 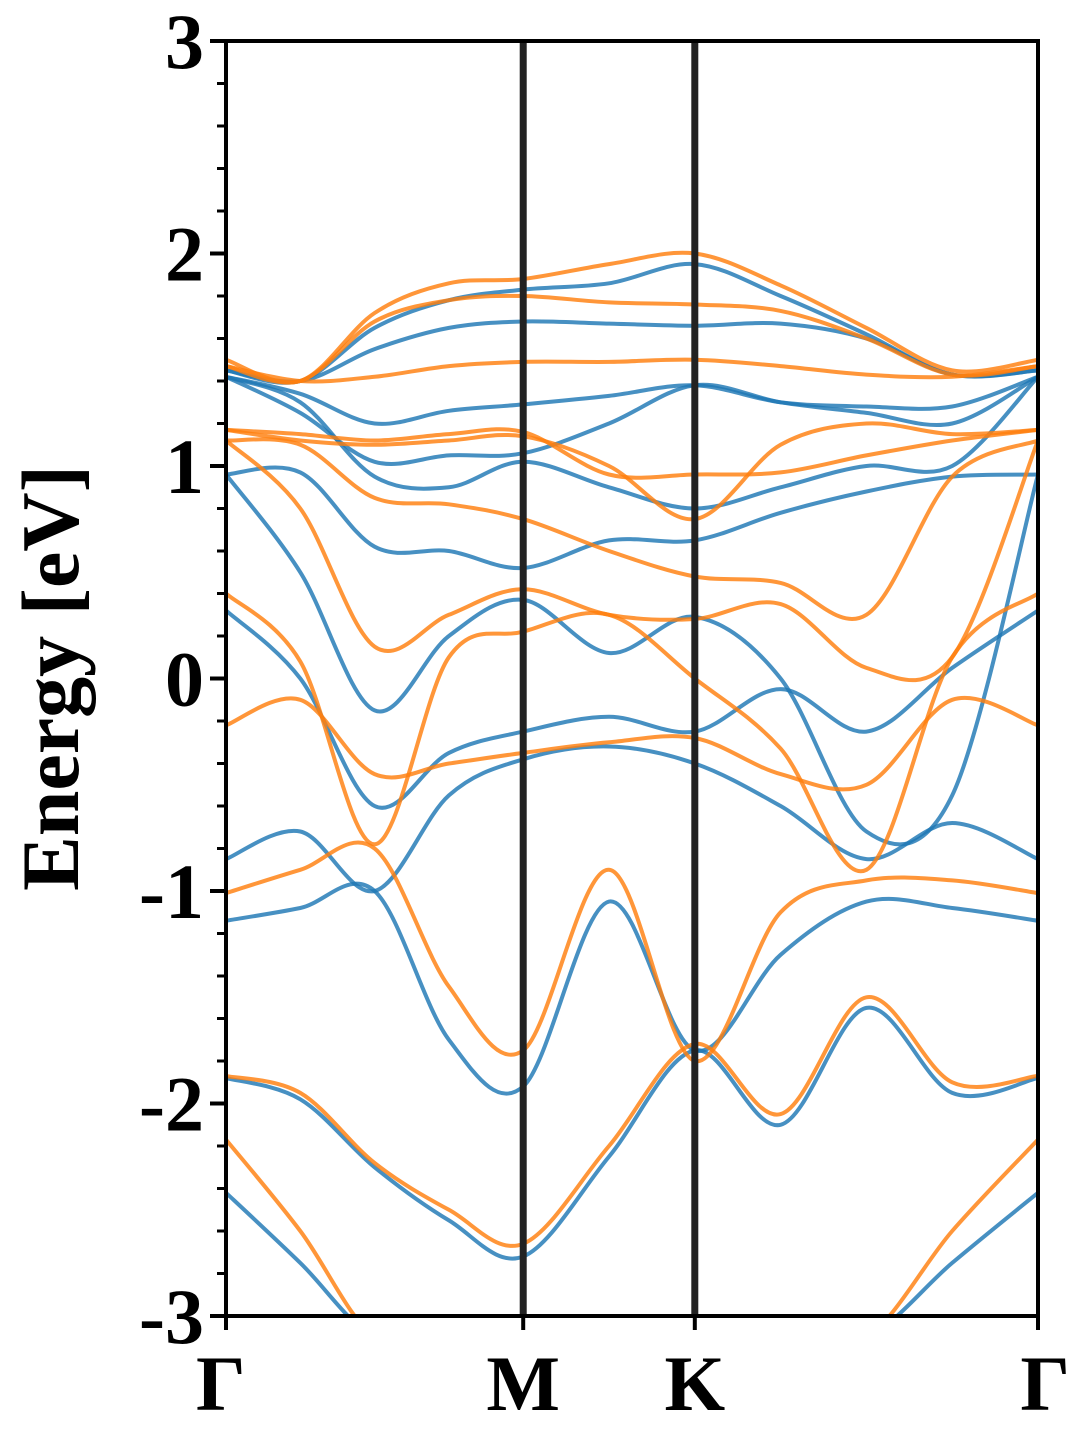 I want to click on band-line-s0-b11, so click(x=632, y=323).